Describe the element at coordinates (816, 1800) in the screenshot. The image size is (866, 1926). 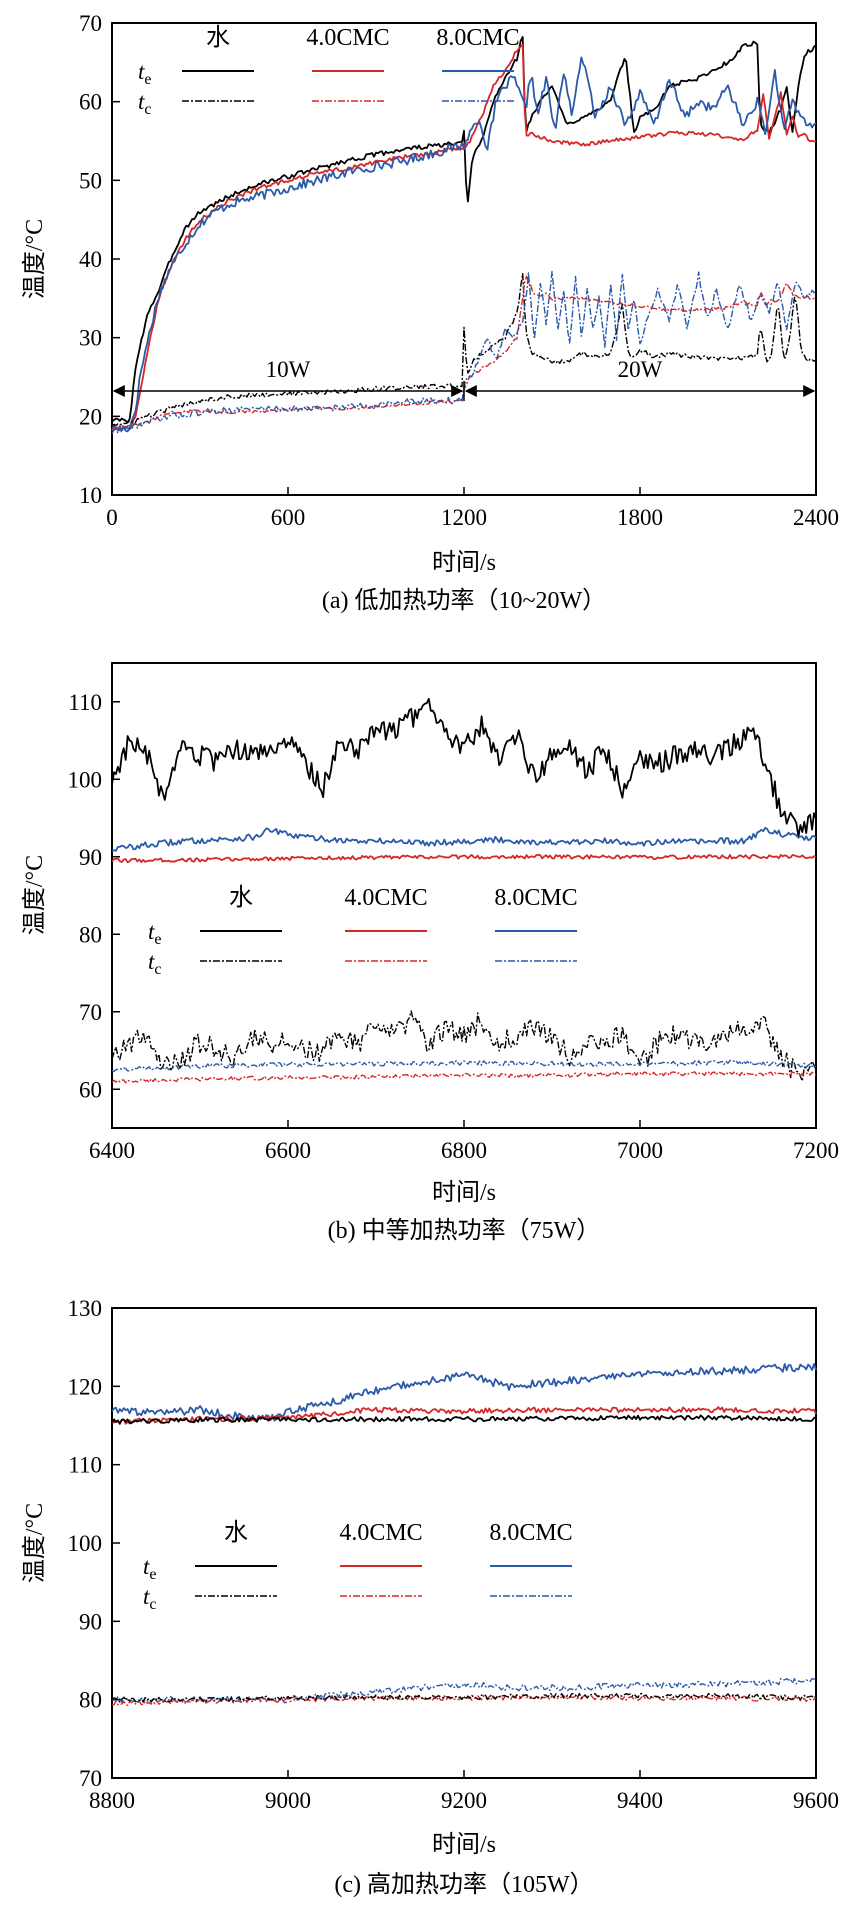
I see `x-tick-label: 9600` at that location.